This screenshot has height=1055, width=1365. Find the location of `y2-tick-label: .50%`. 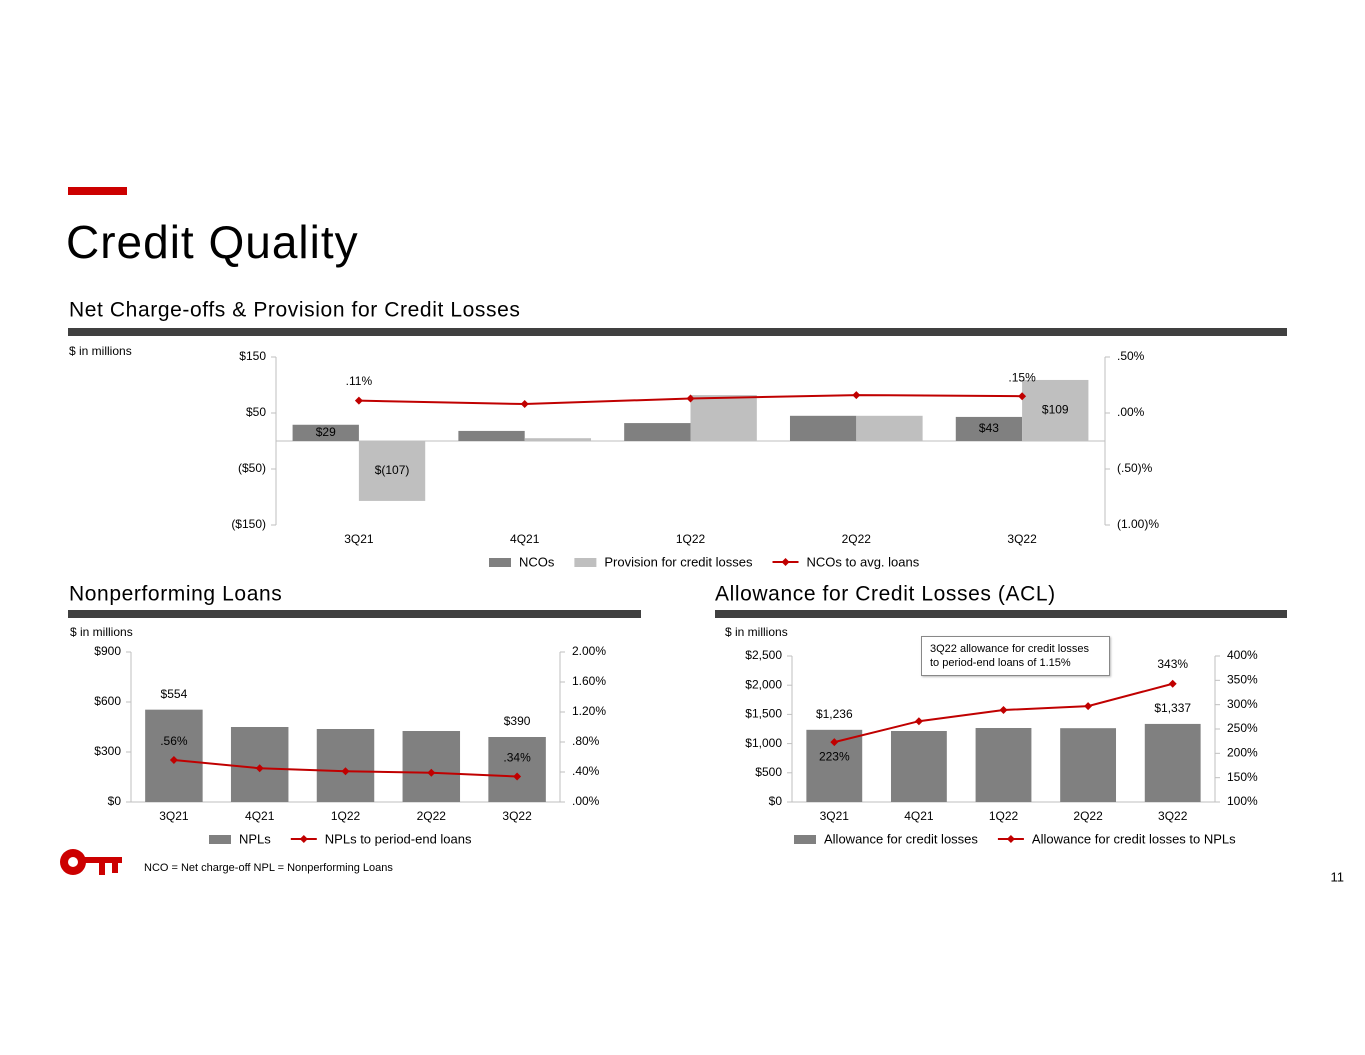

y2-tick-label: .50% is located at coordinates (1131, 356).